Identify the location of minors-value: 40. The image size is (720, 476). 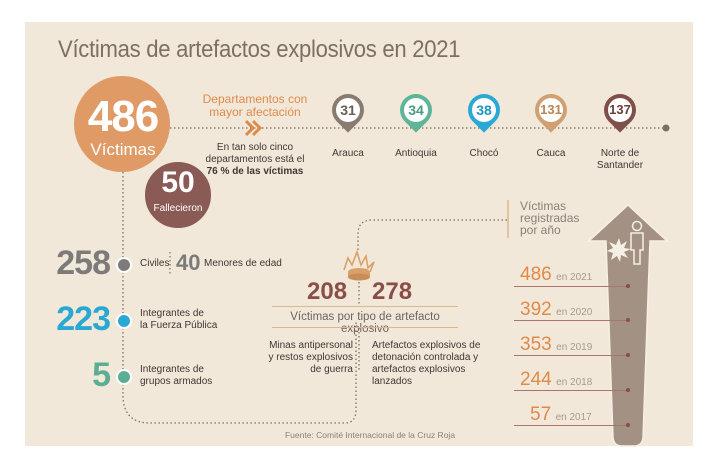
(188, 262).